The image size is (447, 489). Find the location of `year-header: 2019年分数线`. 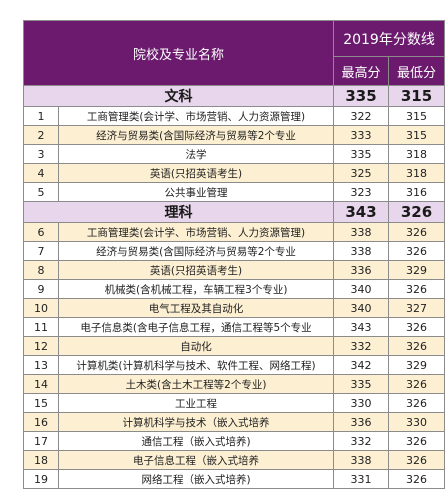

year-header: 2019年分数线 is located at coordinates (389, 38).